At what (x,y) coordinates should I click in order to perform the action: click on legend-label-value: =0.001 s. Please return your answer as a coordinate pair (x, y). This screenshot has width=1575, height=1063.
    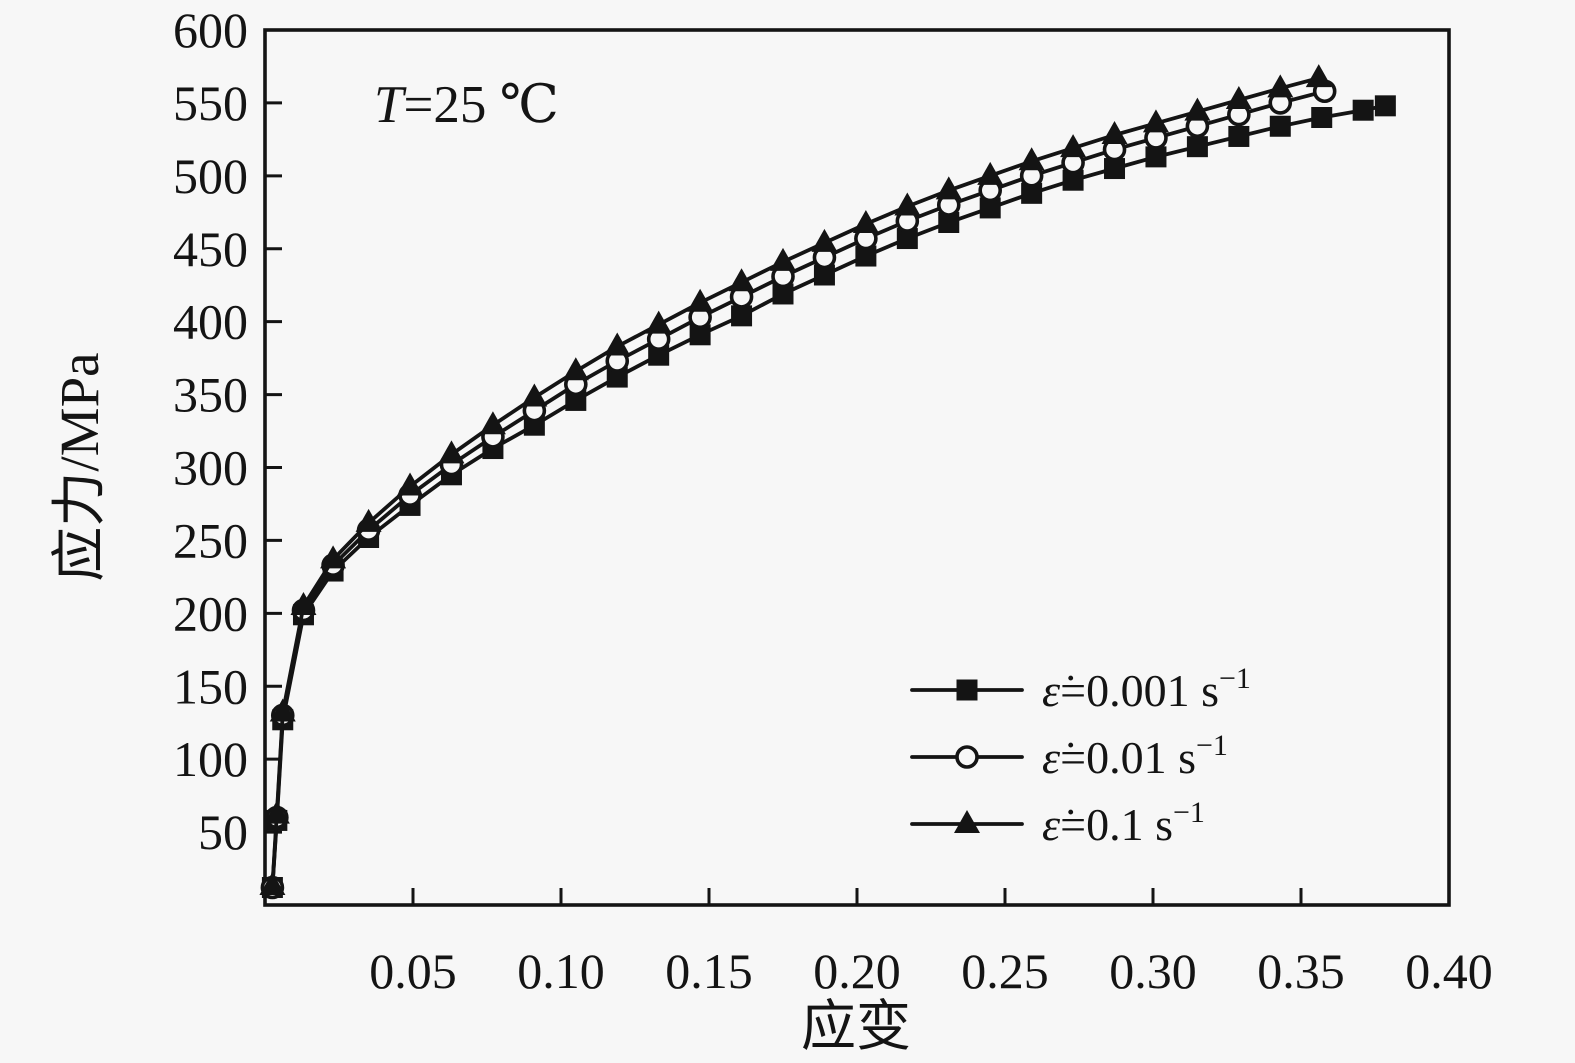
    Looking at the image, I should click on (1139, 690).